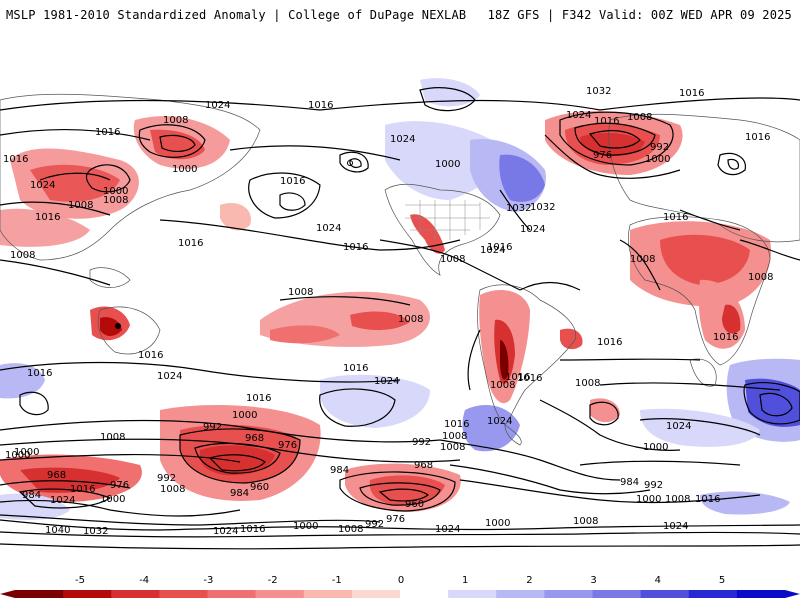  I want to click on low-centers, so click(234, 244).